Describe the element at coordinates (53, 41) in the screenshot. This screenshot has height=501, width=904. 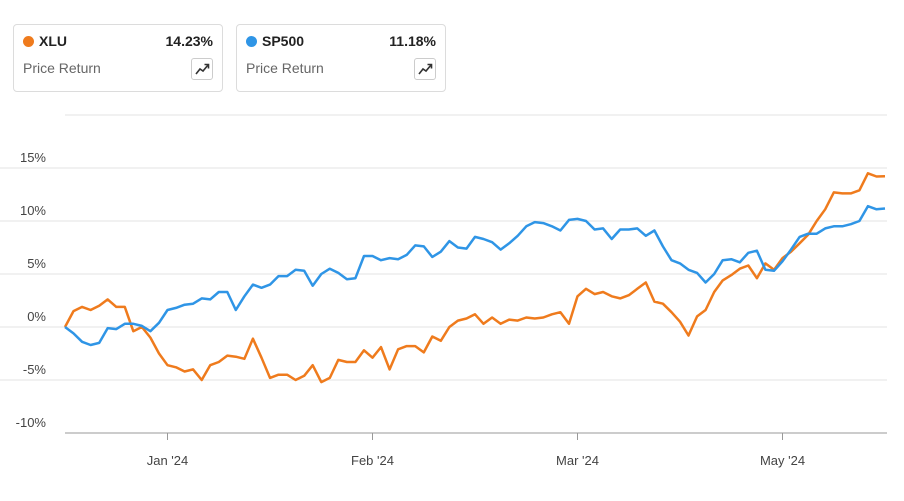
I see `legend-name: XLU` at that location.